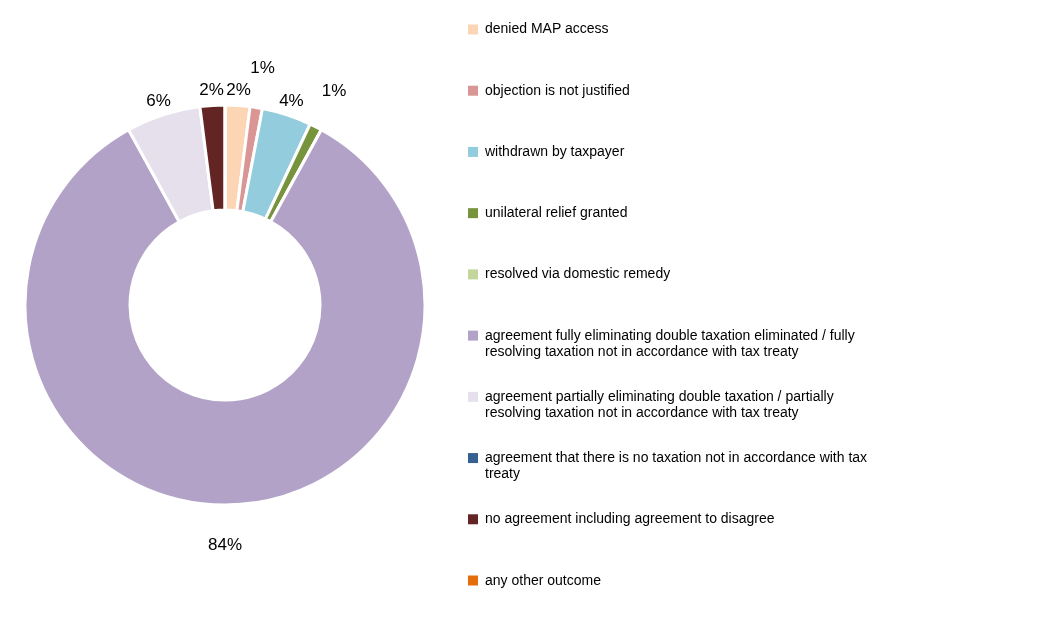  Describe the element at coordinates (291, 100) in the screenshot. I see `data-label: 4%` at that location.